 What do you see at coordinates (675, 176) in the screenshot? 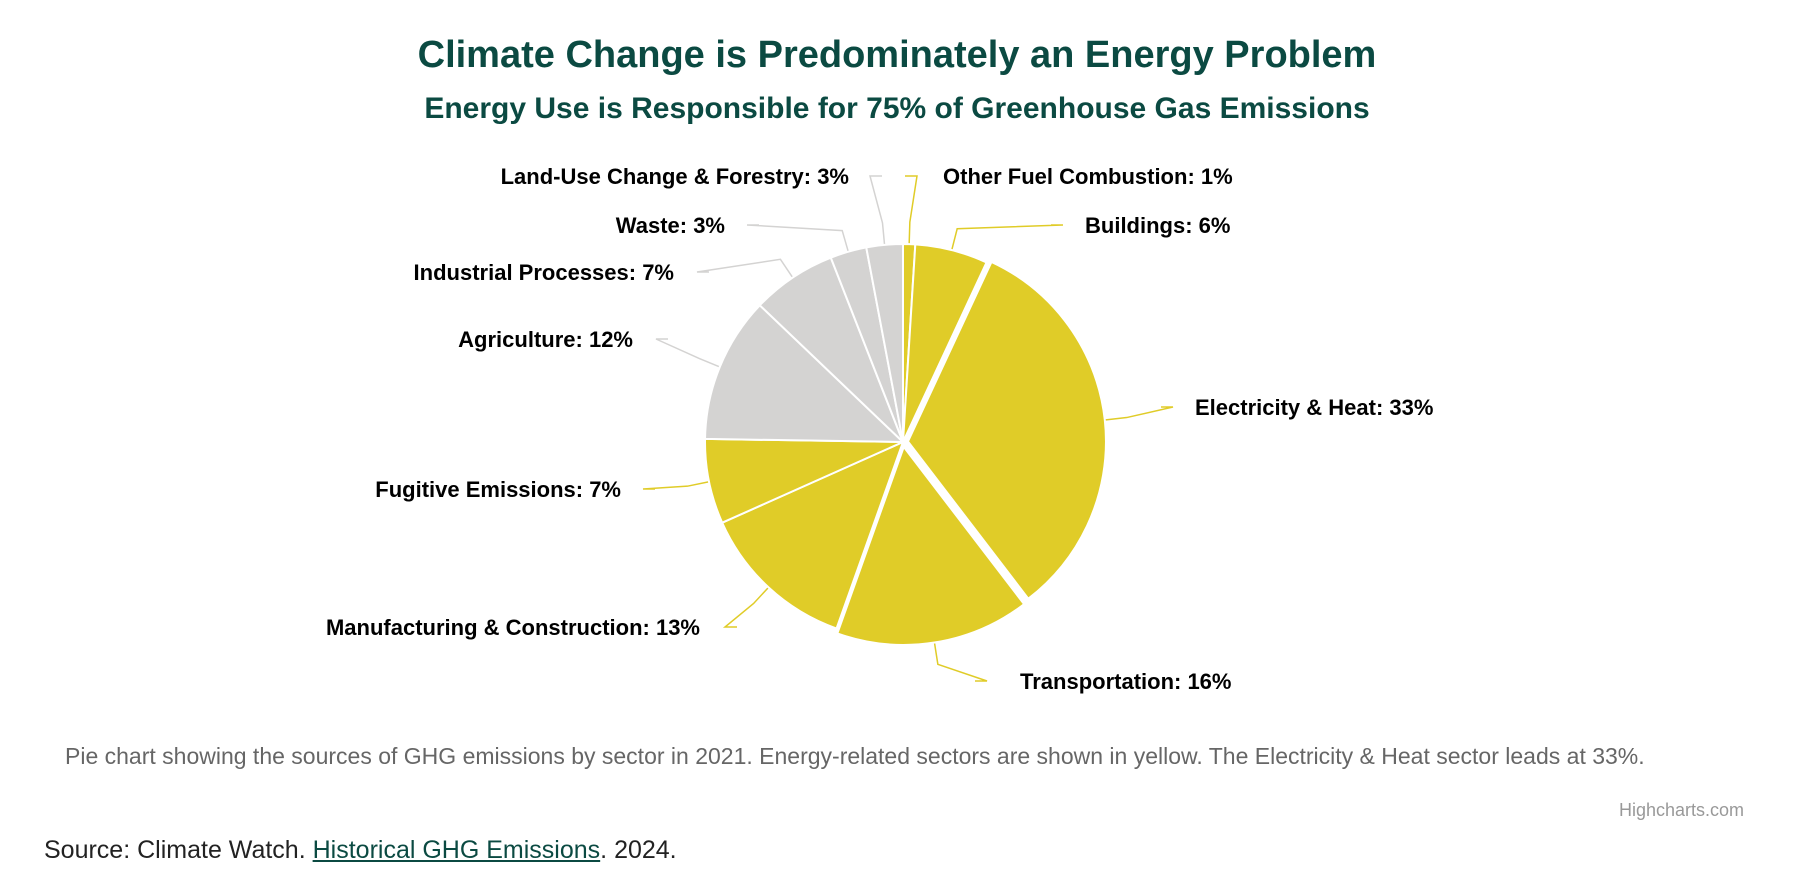
I see `data-label: Land-Use Change & Forestry: 3%` at bounding box center [675, 176].